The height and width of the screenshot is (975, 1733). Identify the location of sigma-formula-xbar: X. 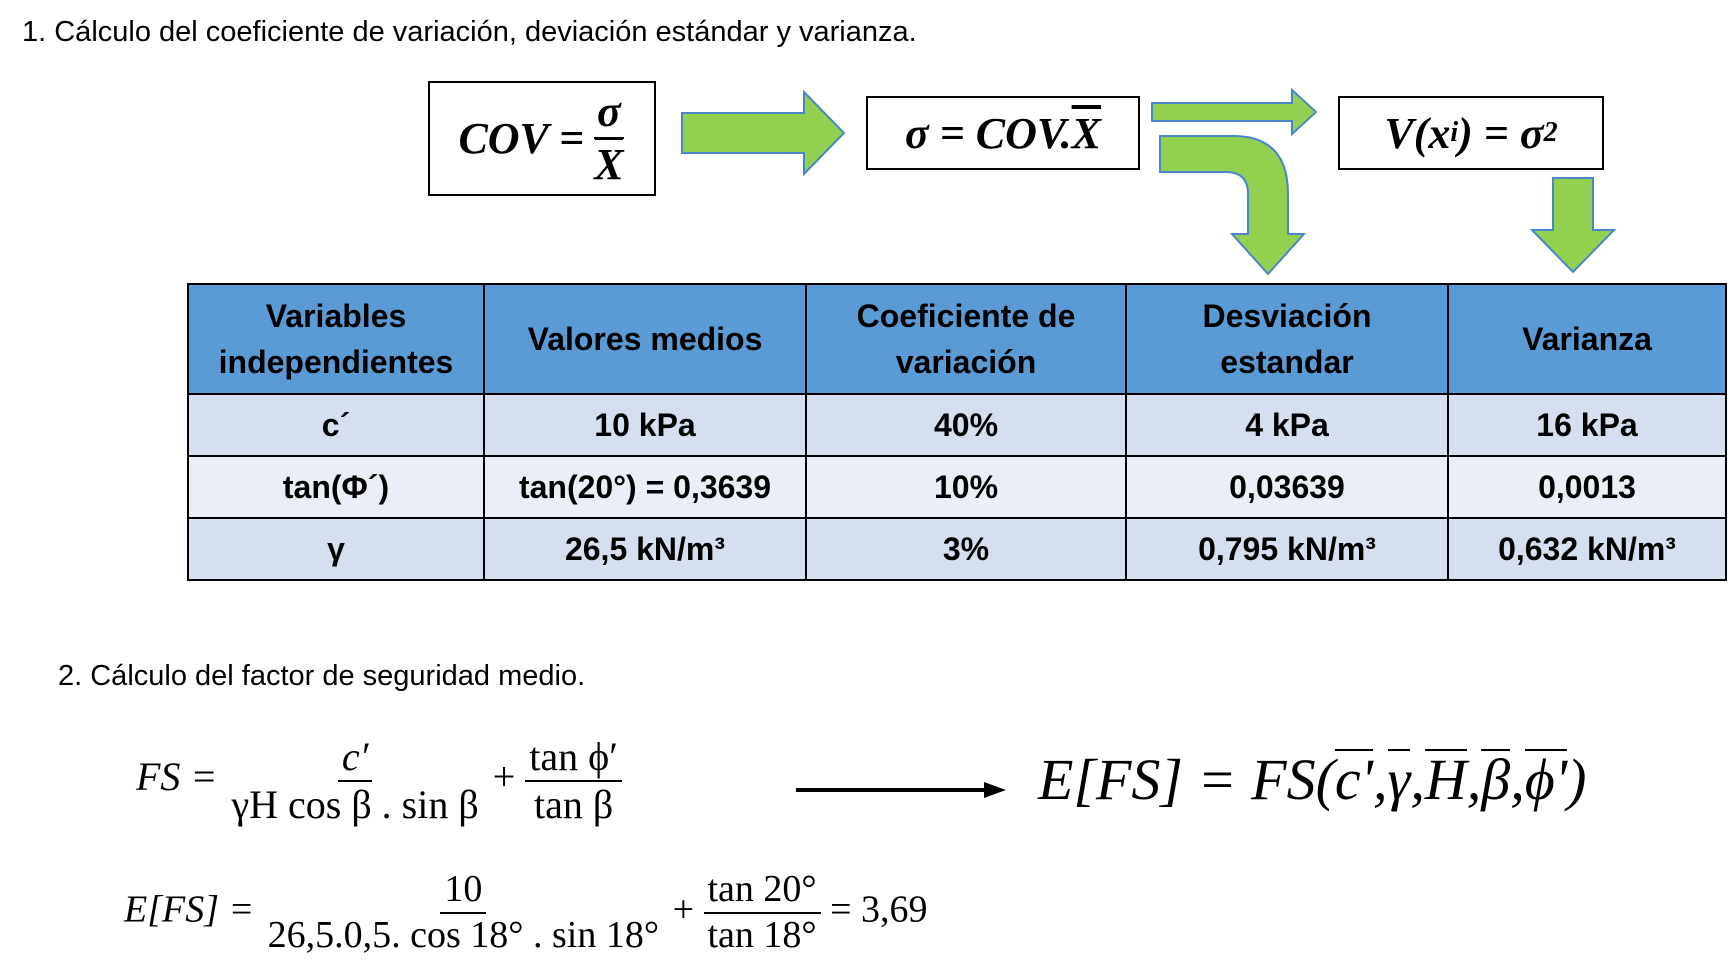
(1086, 133).